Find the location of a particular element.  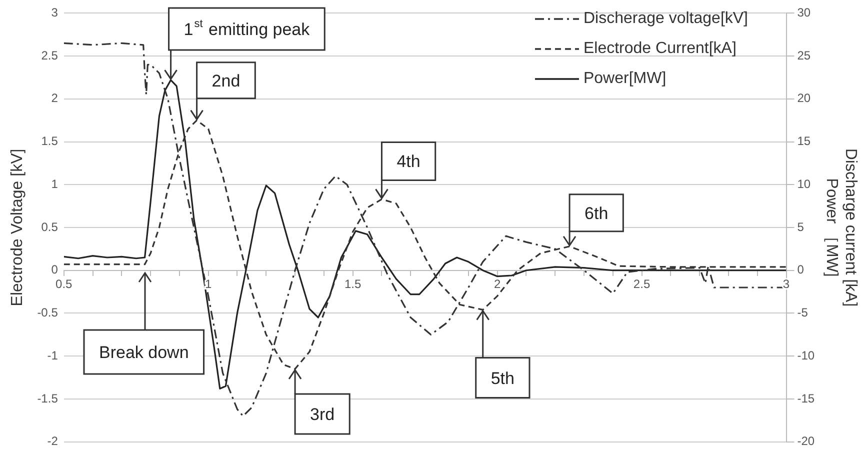

y-tick-label: 0 is located at coordinates (54, 269).